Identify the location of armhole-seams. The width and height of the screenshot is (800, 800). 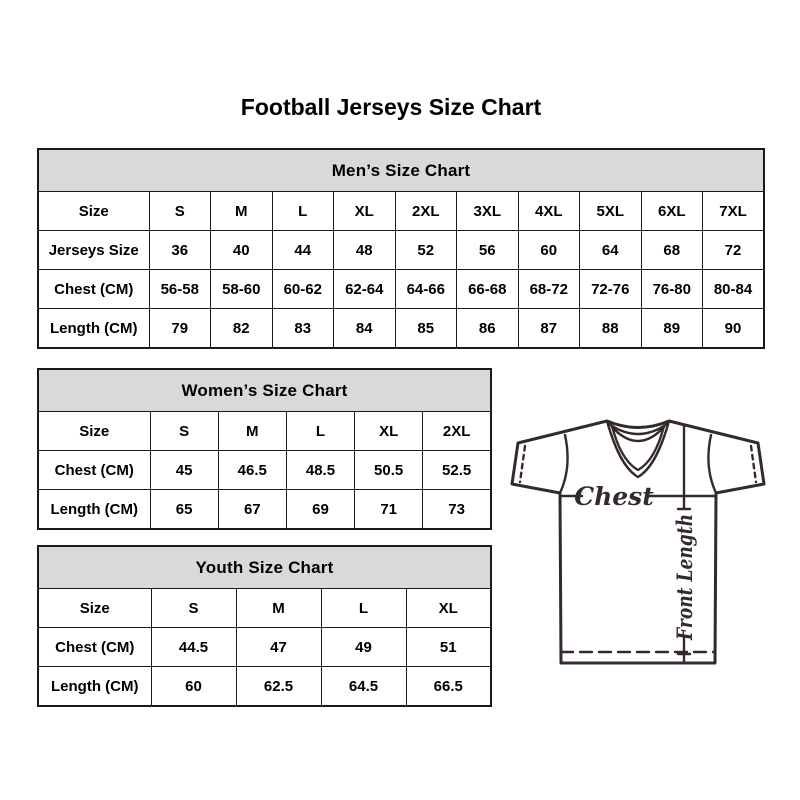
(638, 464).